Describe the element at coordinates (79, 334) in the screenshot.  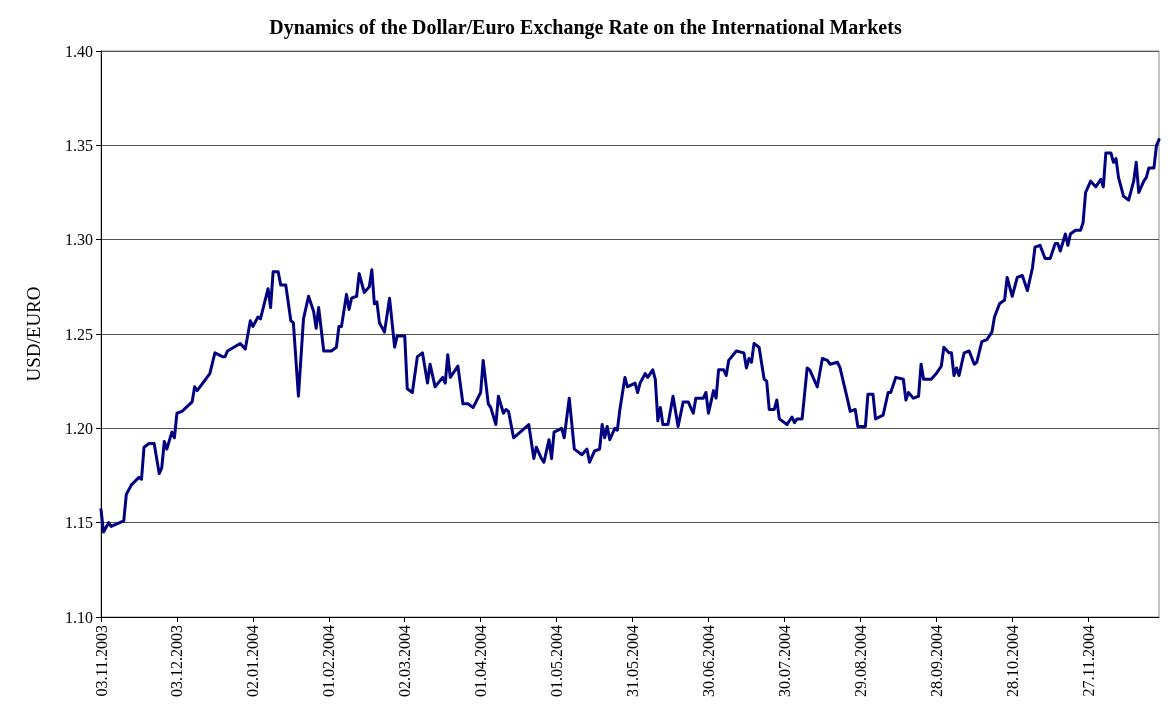
I see `y-tick-label: 1.25` at that location.